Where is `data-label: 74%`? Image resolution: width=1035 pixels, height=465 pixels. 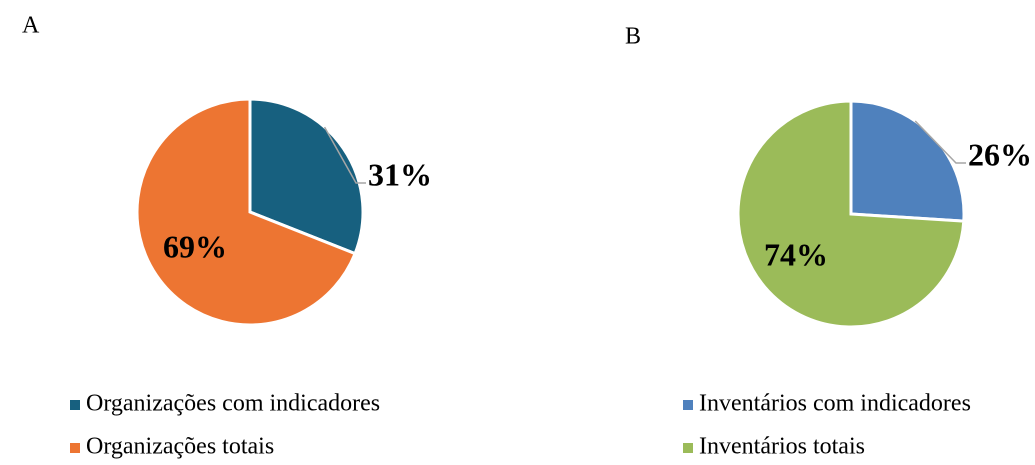 data-label: 74% is located at coordinates (796, 254).